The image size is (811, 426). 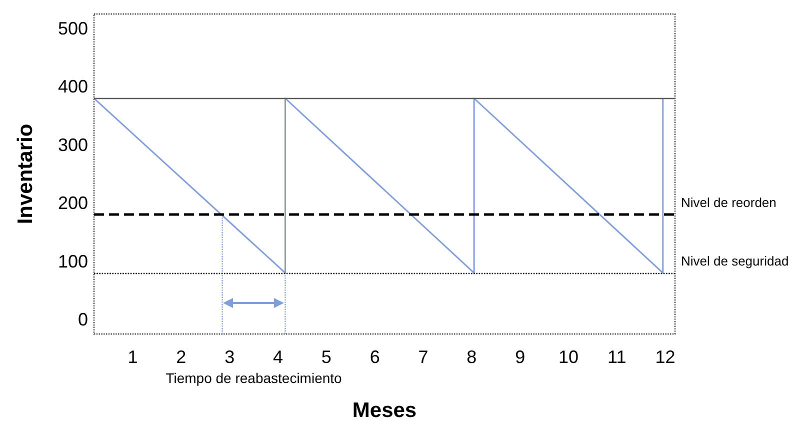 I want to click on y-tick-label: 200, so click(x=73, y=203).